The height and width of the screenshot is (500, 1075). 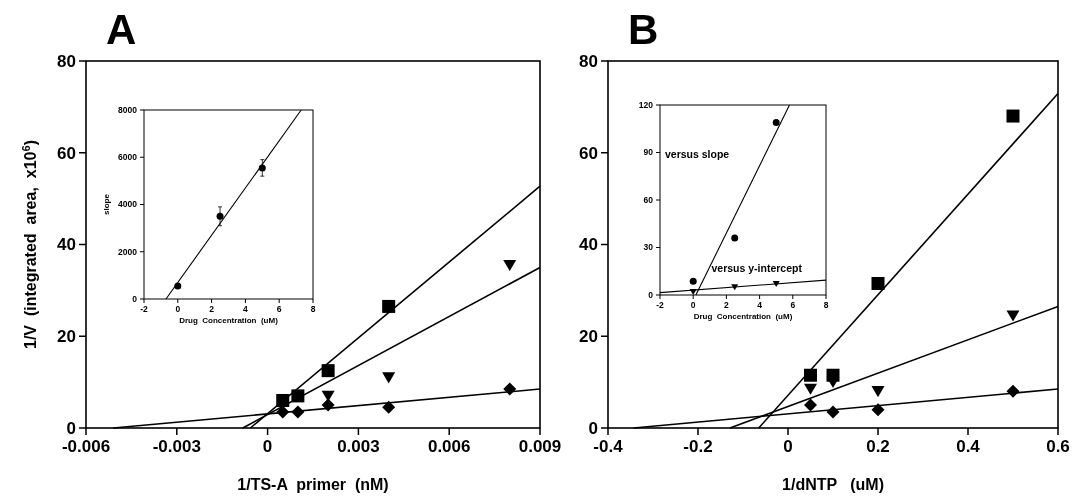 I want to click on y-tick-label: 120, so click(x=646, y=104).